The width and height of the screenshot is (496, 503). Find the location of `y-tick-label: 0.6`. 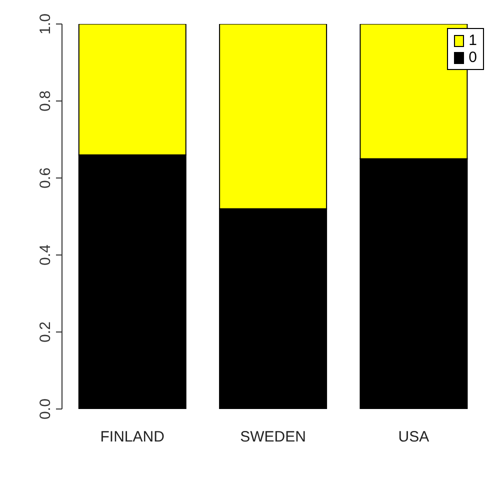

y-tick-label: 0.6 is located at coordinates (45, 178).